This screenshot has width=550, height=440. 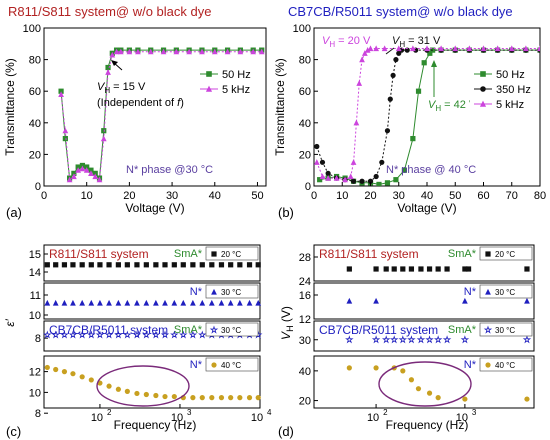 I want to click on panel-a-vh-value: = 15 V, so click(x=128, y=87).